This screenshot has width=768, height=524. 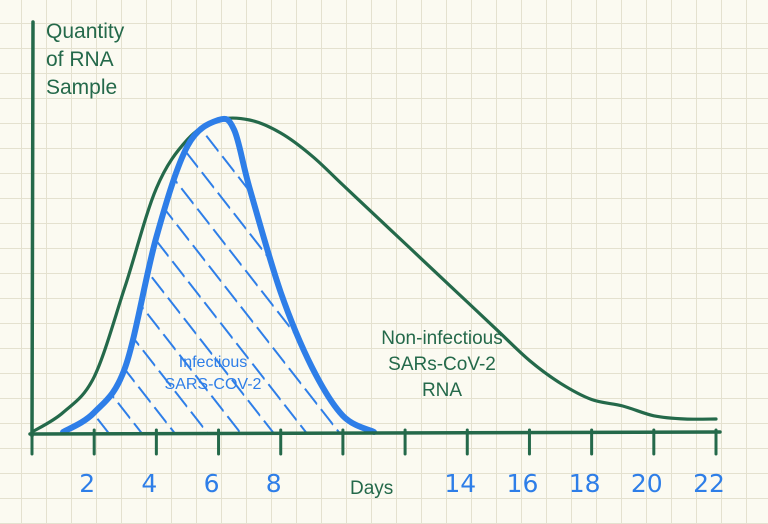 What do you see at coordinates (460, 483) in the screenshot?
I see `x-tick-label-14: 14` at bounding box center [460, 483].